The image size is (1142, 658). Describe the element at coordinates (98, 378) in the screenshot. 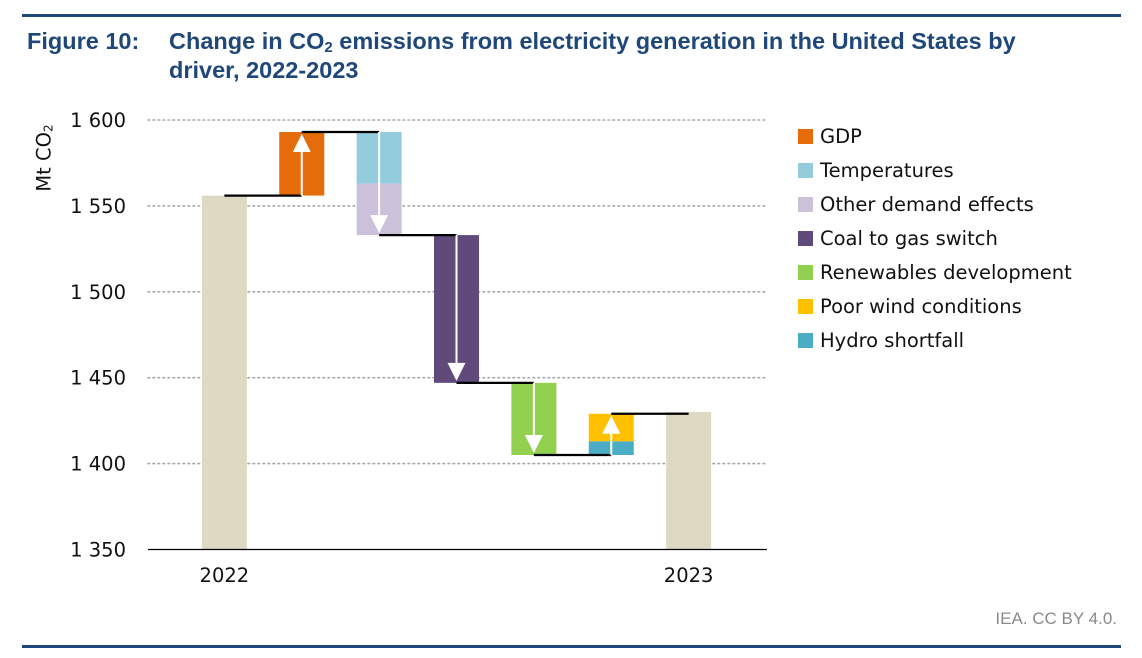

I see `y-tick-label: 1 450` at that location.